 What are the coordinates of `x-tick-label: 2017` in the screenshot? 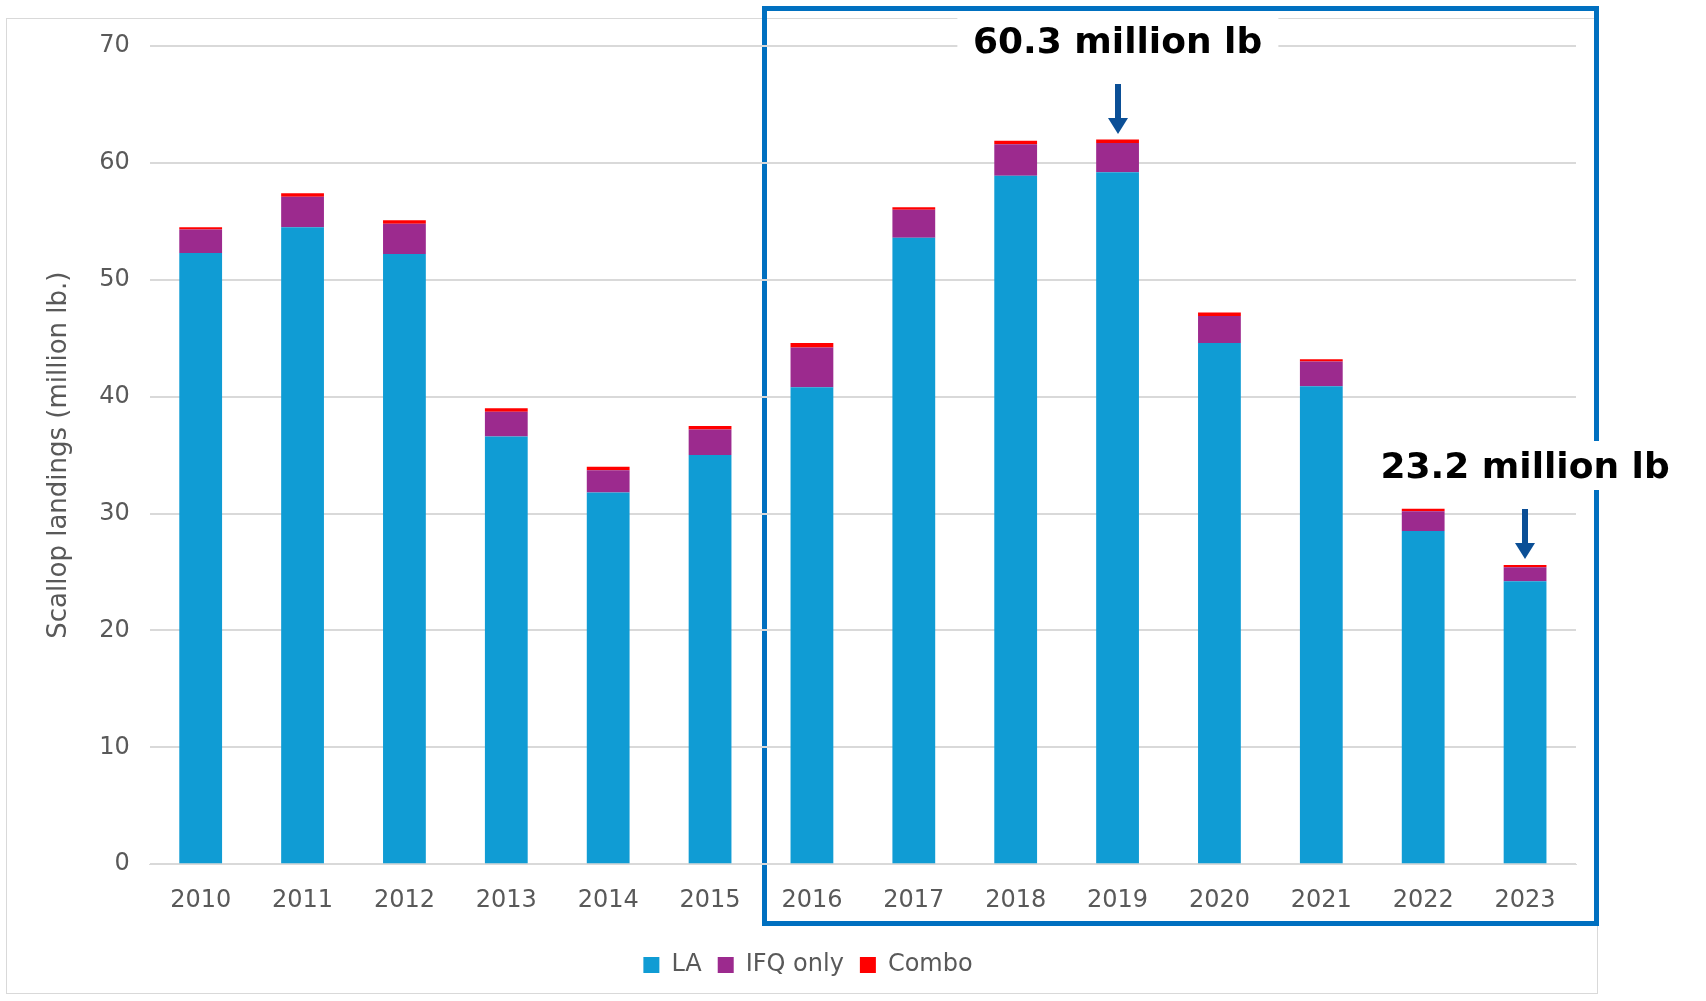 It's located at (914, 898).